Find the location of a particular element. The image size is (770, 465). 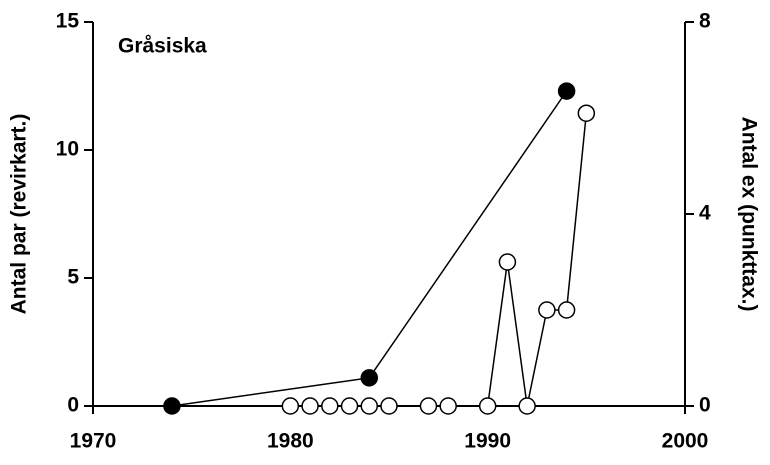

y-axis-label: Antal par (revirkart.) is located at coordinates (19, 214).